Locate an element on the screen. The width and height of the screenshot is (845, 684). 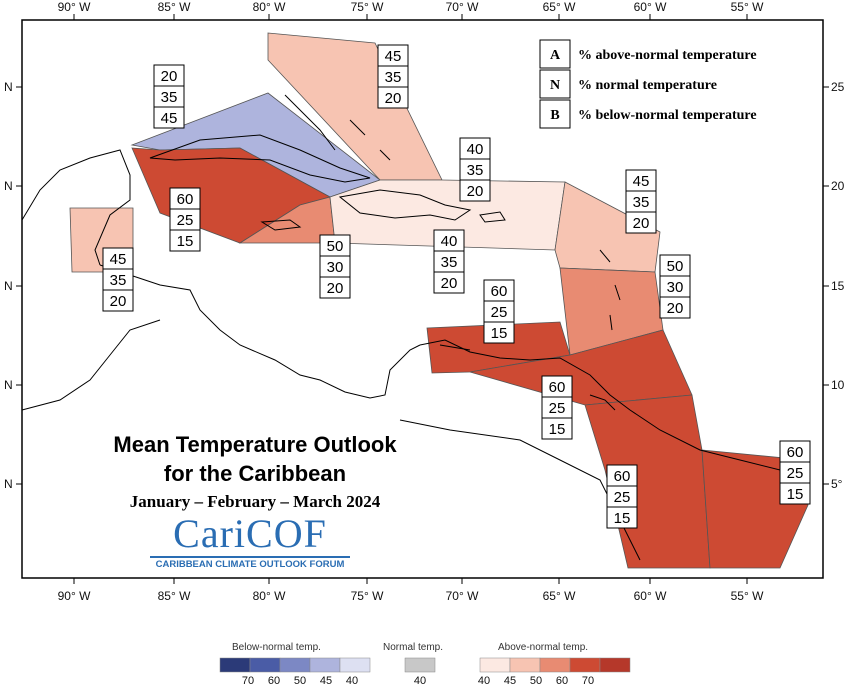
scale-below-tick: 70 is located at coordinates (248, 679).